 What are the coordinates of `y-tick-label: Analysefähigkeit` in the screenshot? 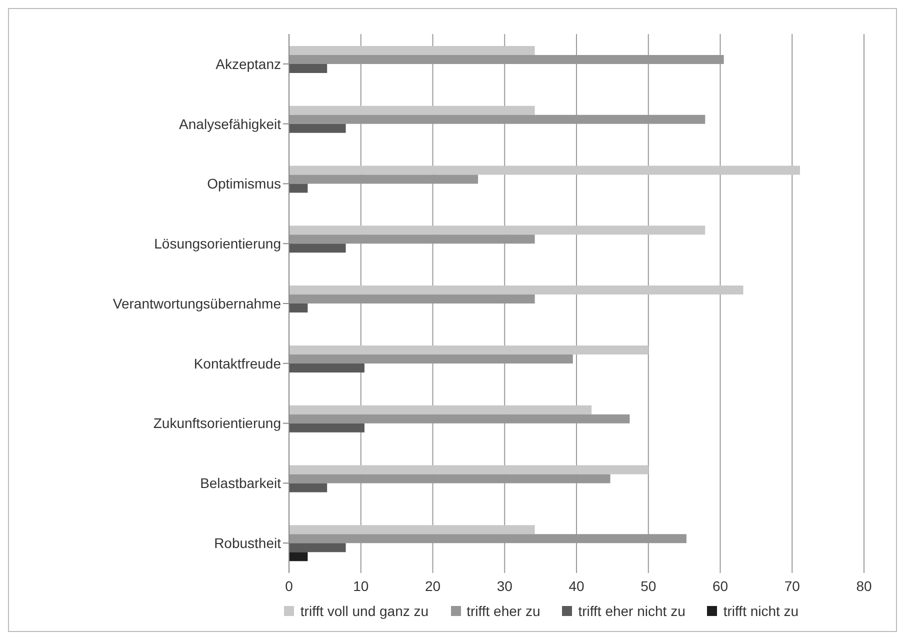 It's located at (230, 124).